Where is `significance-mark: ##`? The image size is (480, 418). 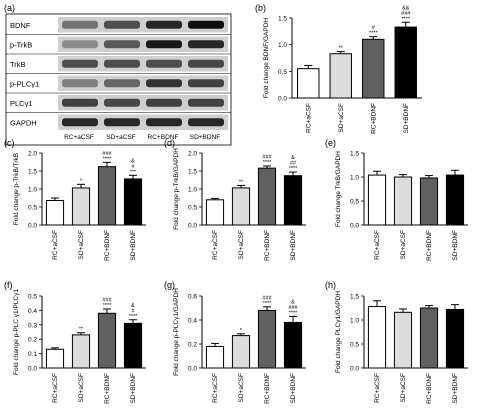 significance-mark: ## is located at coordinates (293, 164).